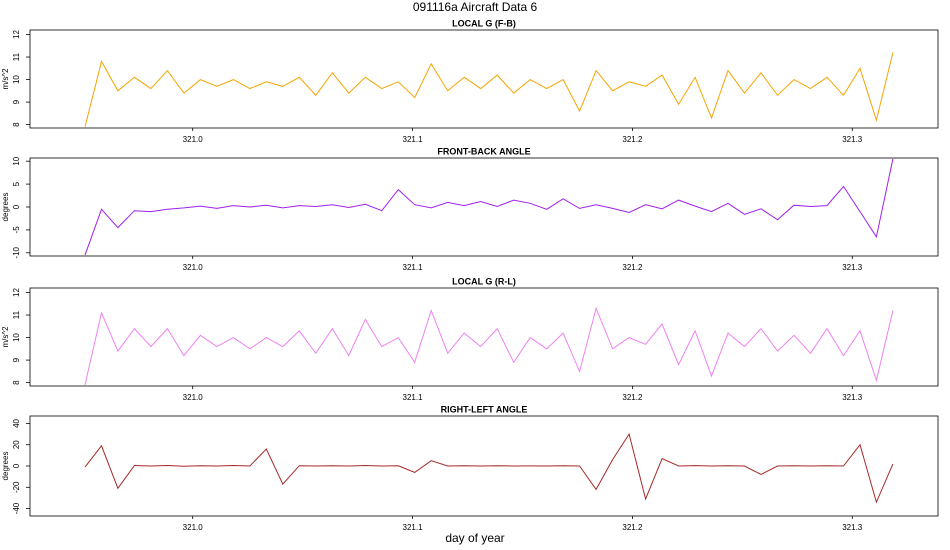 This screenshot has width=950, height=550. Describe the element at coordinates (484, 409) in the screenshot. I see `panel-title: RIGHT-LEFT ANGLE` at that location.